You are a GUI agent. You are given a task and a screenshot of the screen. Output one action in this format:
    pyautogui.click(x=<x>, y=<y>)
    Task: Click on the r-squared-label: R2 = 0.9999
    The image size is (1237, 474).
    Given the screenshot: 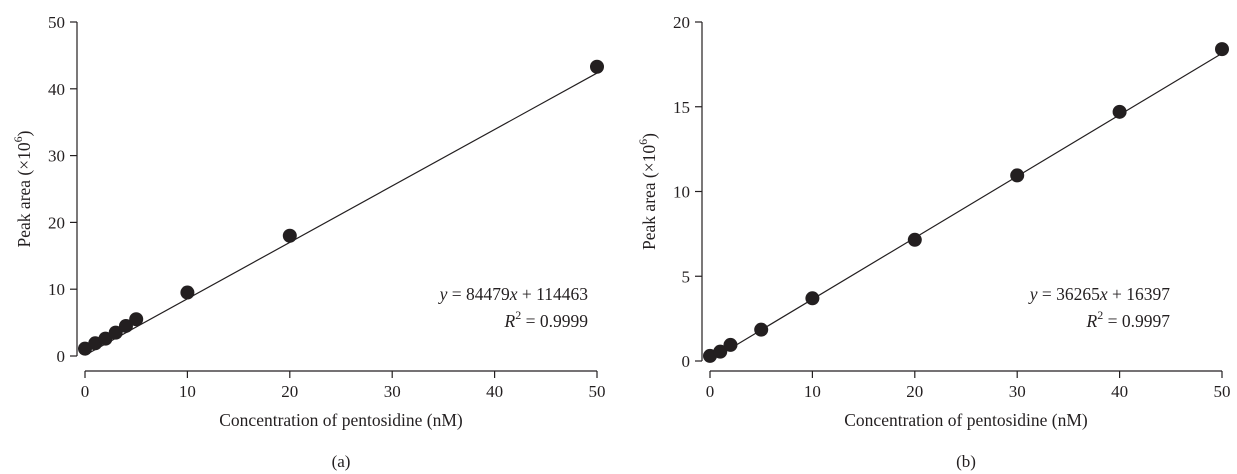 What is the action you would take?
    pyautogui.click(x=546, y=319)
    